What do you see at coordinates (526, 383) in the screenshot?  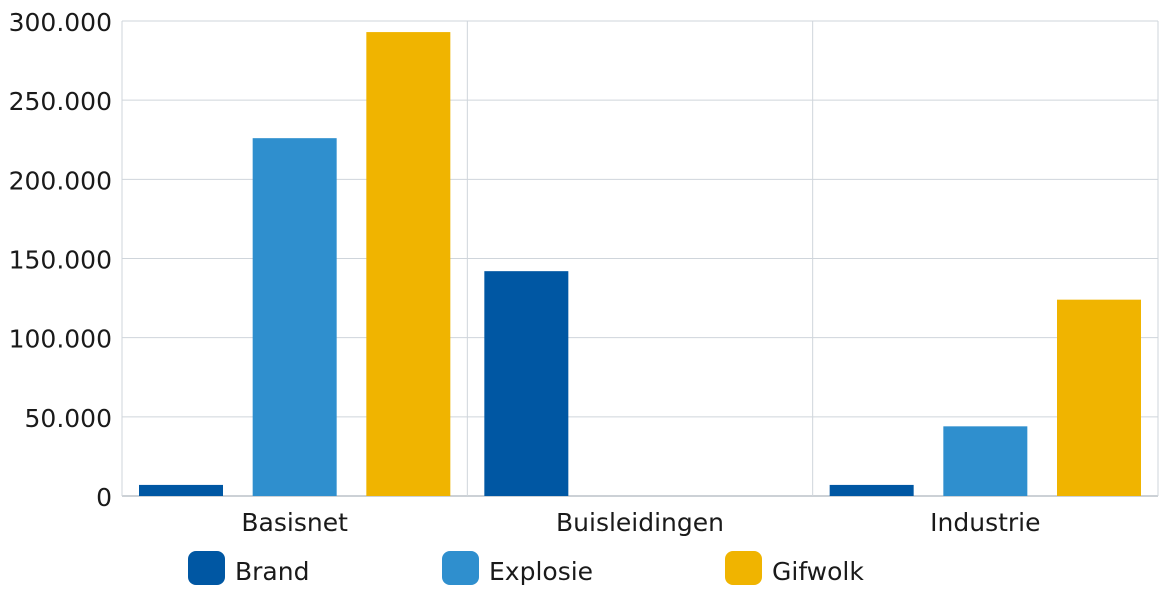 I see `bar-brand-buisleidingen` at bounding box center [526, 383].